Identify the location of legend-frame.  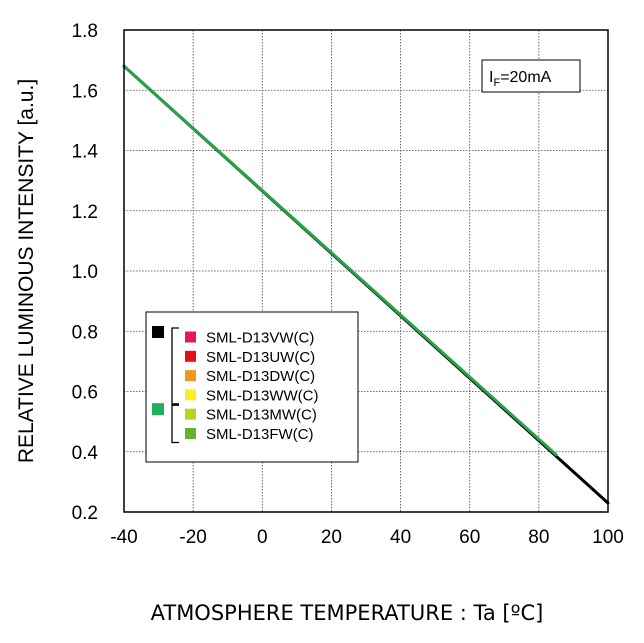
(252, 387).